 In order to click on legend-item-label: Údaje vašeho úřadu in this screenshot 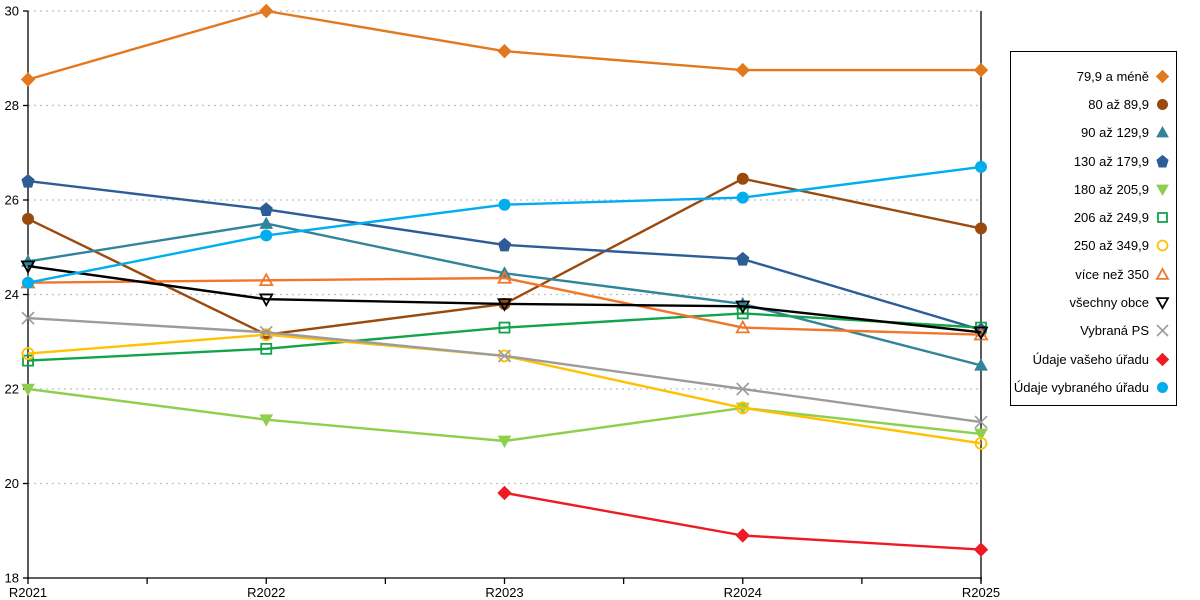, I will do `click(1090, 359)`.